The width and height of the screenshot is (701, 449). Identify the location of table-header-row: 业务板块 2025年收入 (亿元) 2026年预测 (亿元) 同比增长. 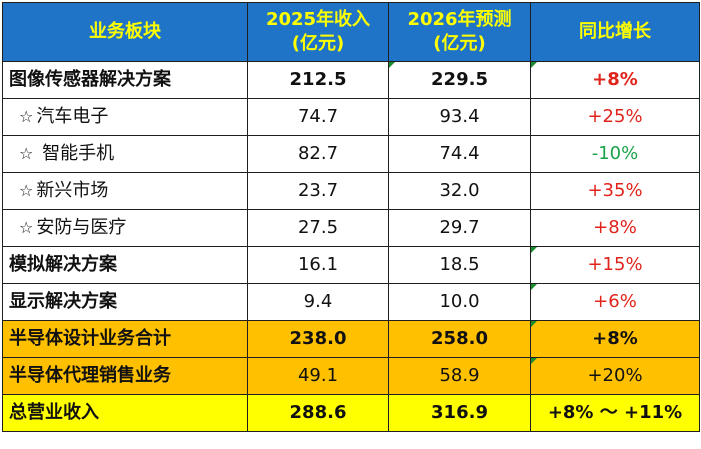
(351, 32).